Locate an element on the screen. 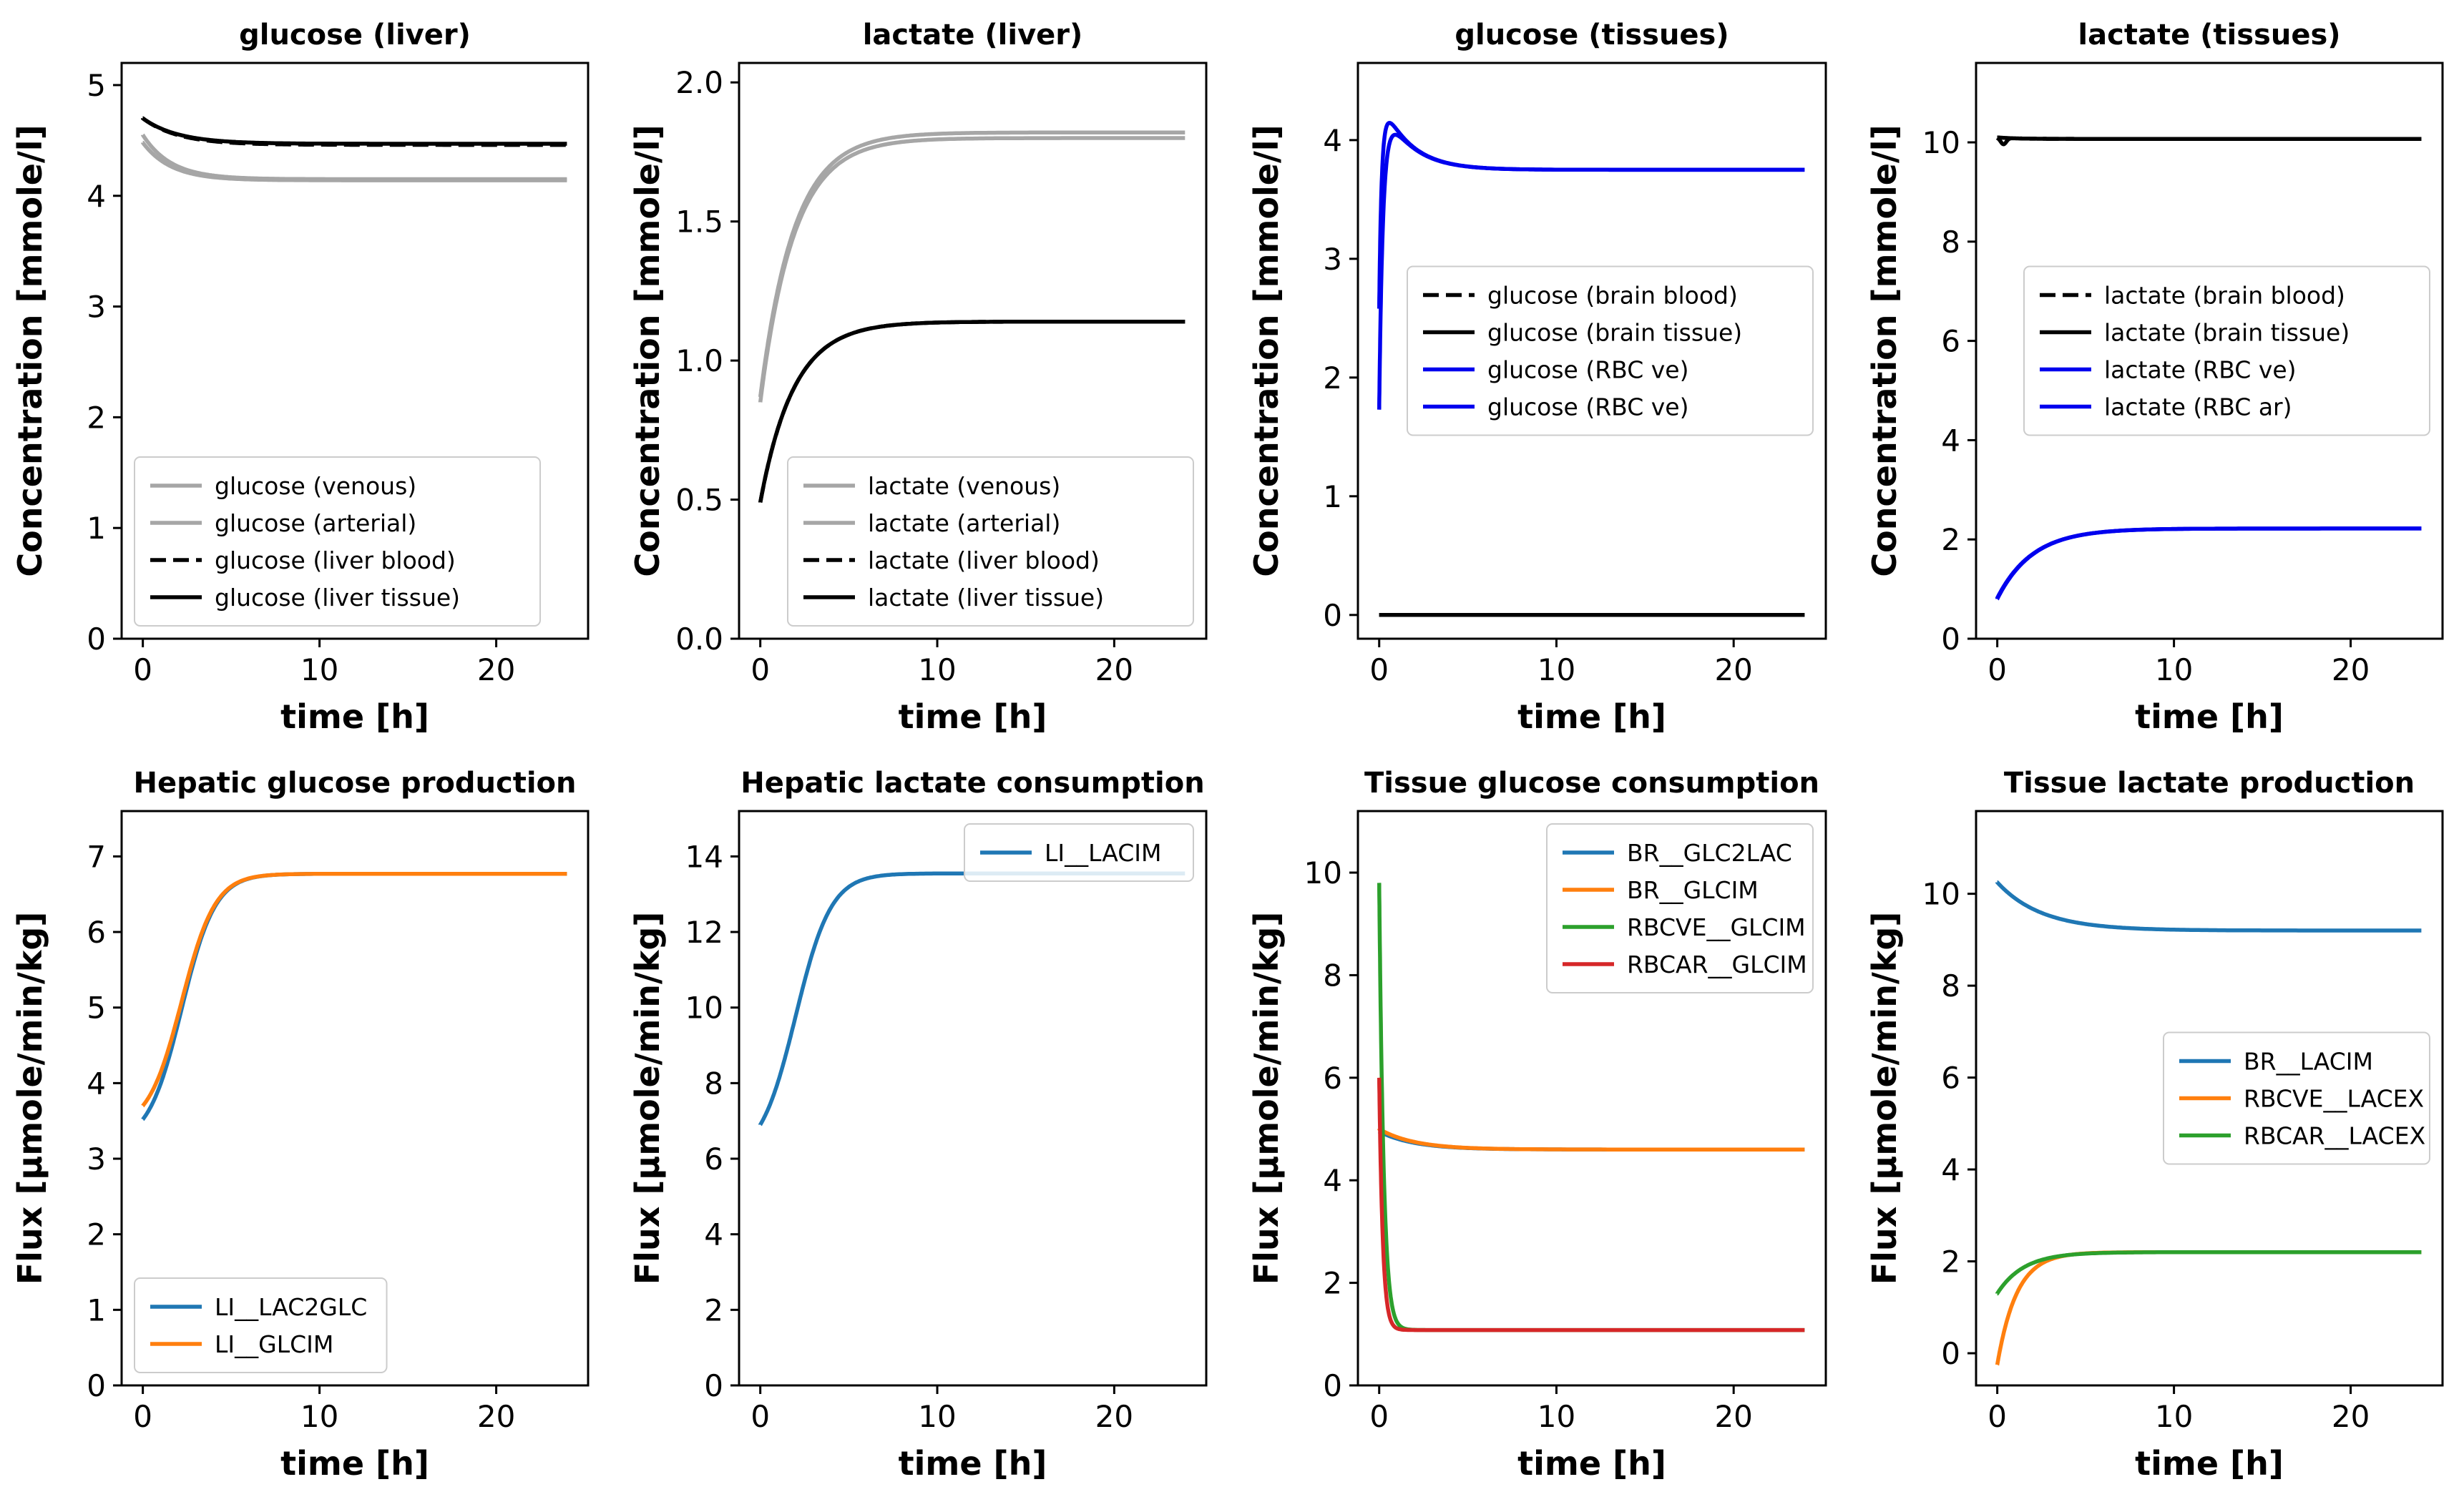 The image size is (2464, 1507). y-tick-label: 14 is located at coordinates (704, 856).